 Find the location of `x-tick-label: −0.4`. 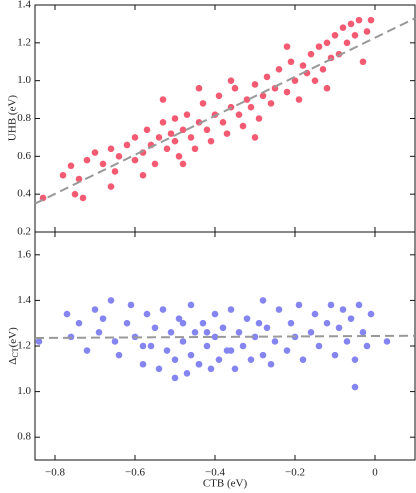

x-tick-label: −0.4 is located at coordinates (215, 473).